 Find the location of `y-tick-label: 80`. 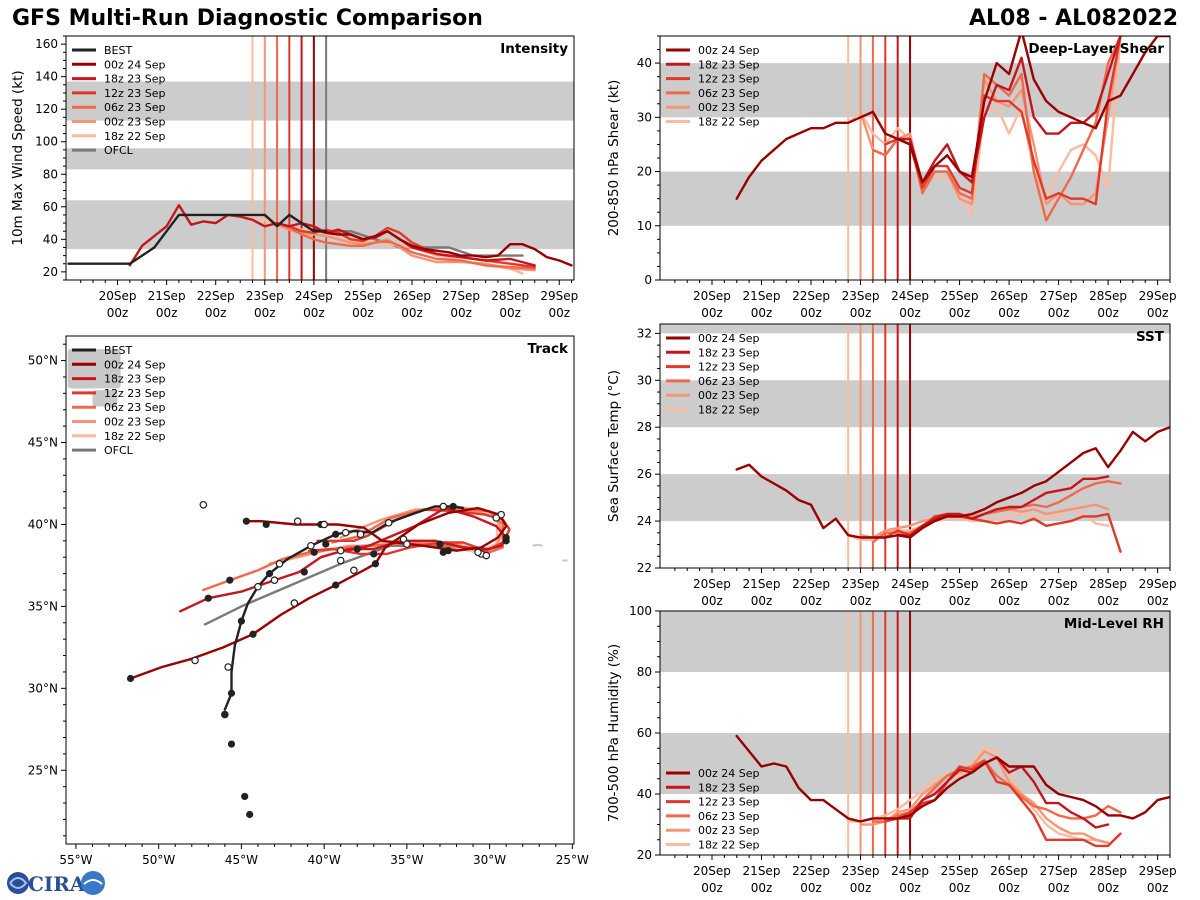

y-tick-label: 80 is located at coordinates (50, 174).